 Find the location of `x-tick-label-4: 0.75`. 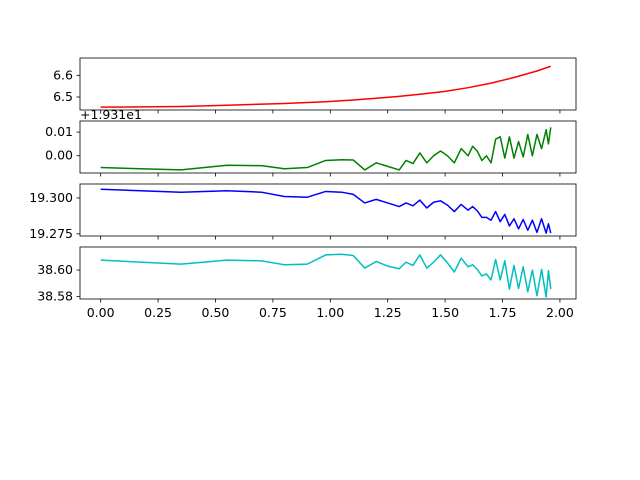

x-tick-label-4: 0.75 is located at coordinates (273, 312).